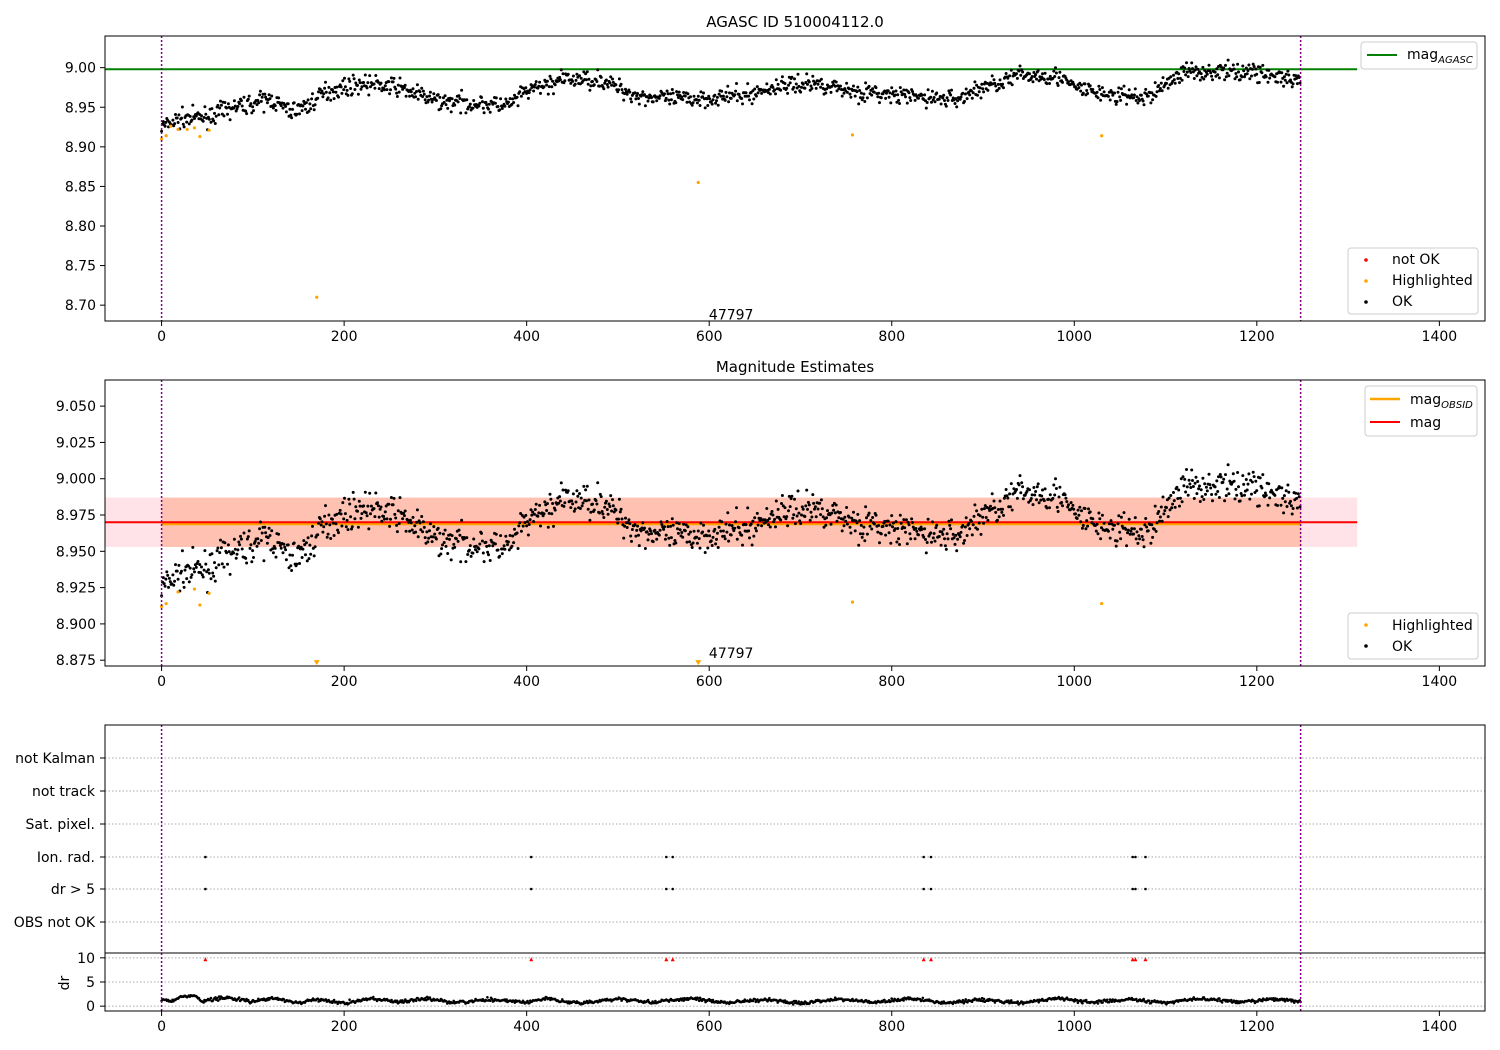  Describe the element at coordinates (709, 682) in the screenshot. I see `x-tick-label: 600` at that location.